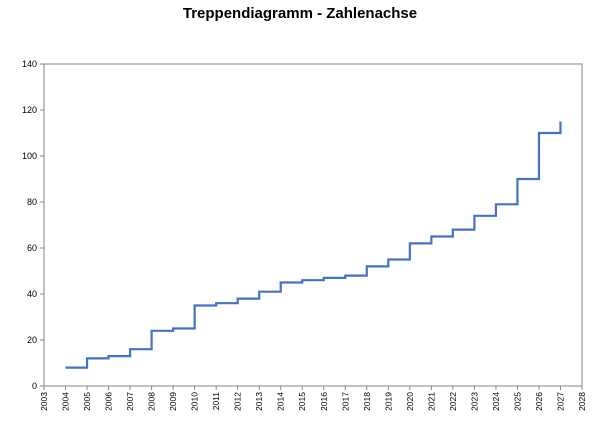 This screenshot has height=425, width=600. I want to click on x-tick-label: 2003, so click(44, 401).